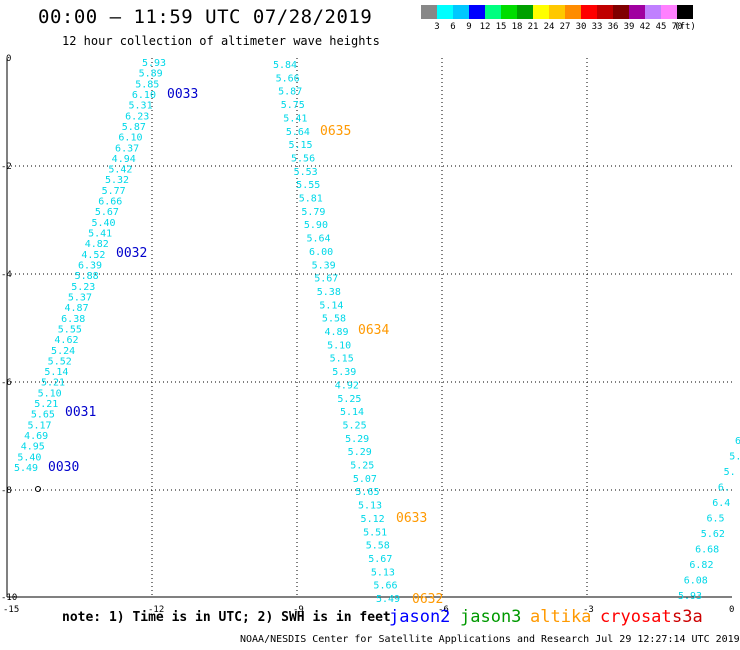 Image resolution: width=740 pixels, height=650 pixels. I want to click on swh-value: 4.87, so click(77, 308).